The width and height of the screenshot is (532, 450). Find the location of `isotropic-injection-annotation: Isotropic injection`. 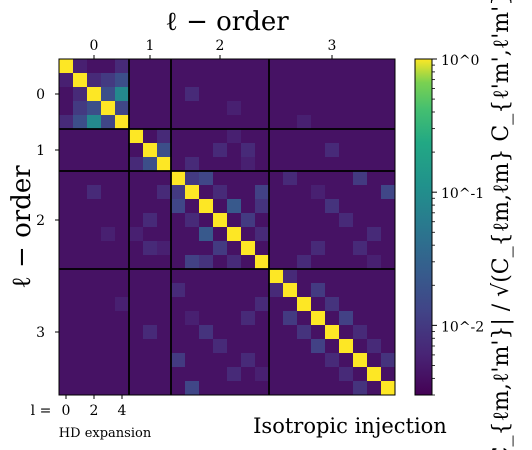

isotropic-injection-annotation: Isotropic injection is located at coordinates (350, 426).